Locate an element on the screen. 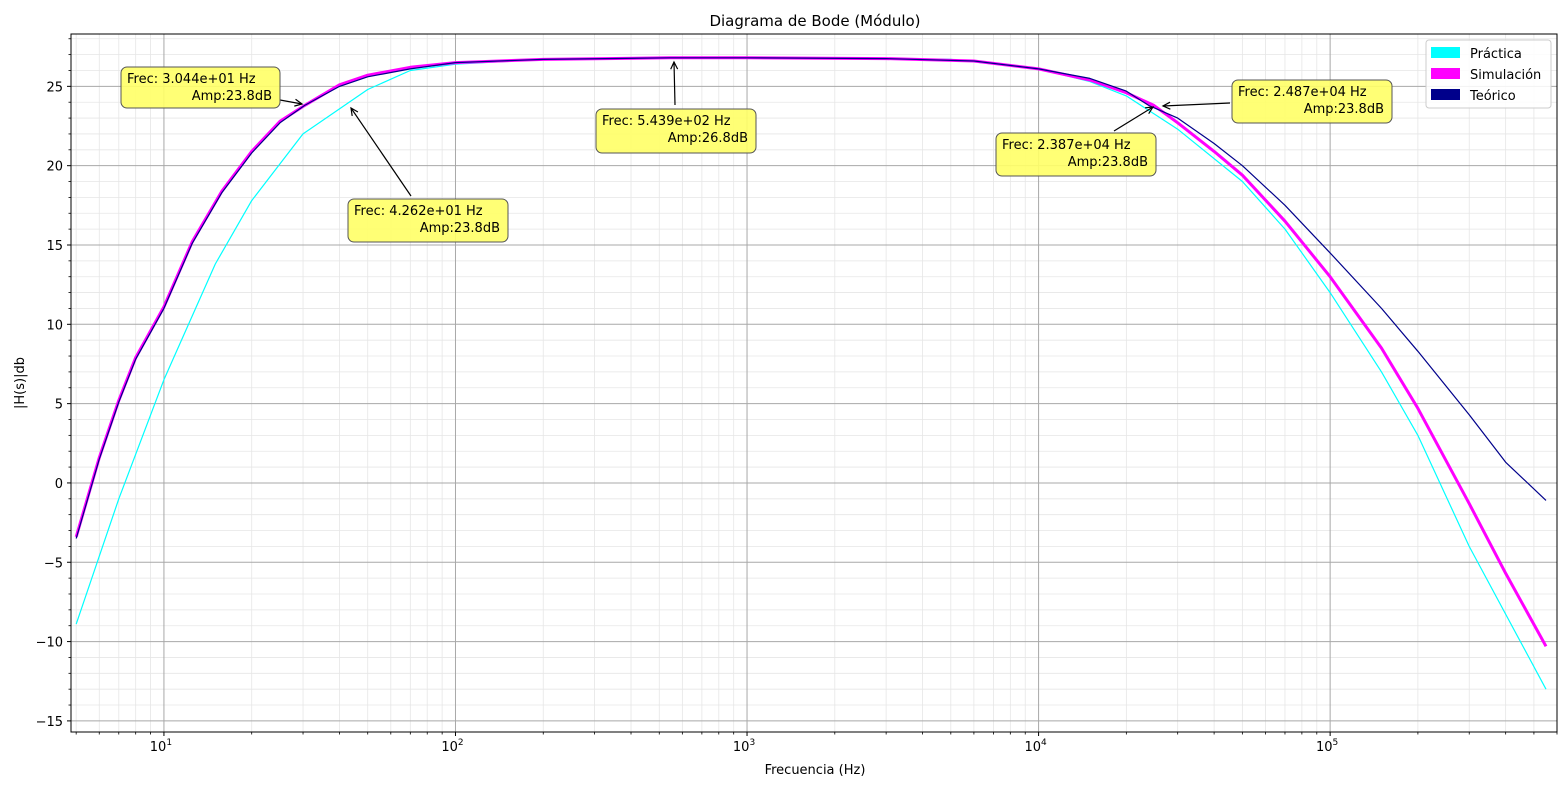 The width and height of the screenshot is (1568, 789). x-axis-label: Frecuencia (Hz) is located at coordinates (815, 770).